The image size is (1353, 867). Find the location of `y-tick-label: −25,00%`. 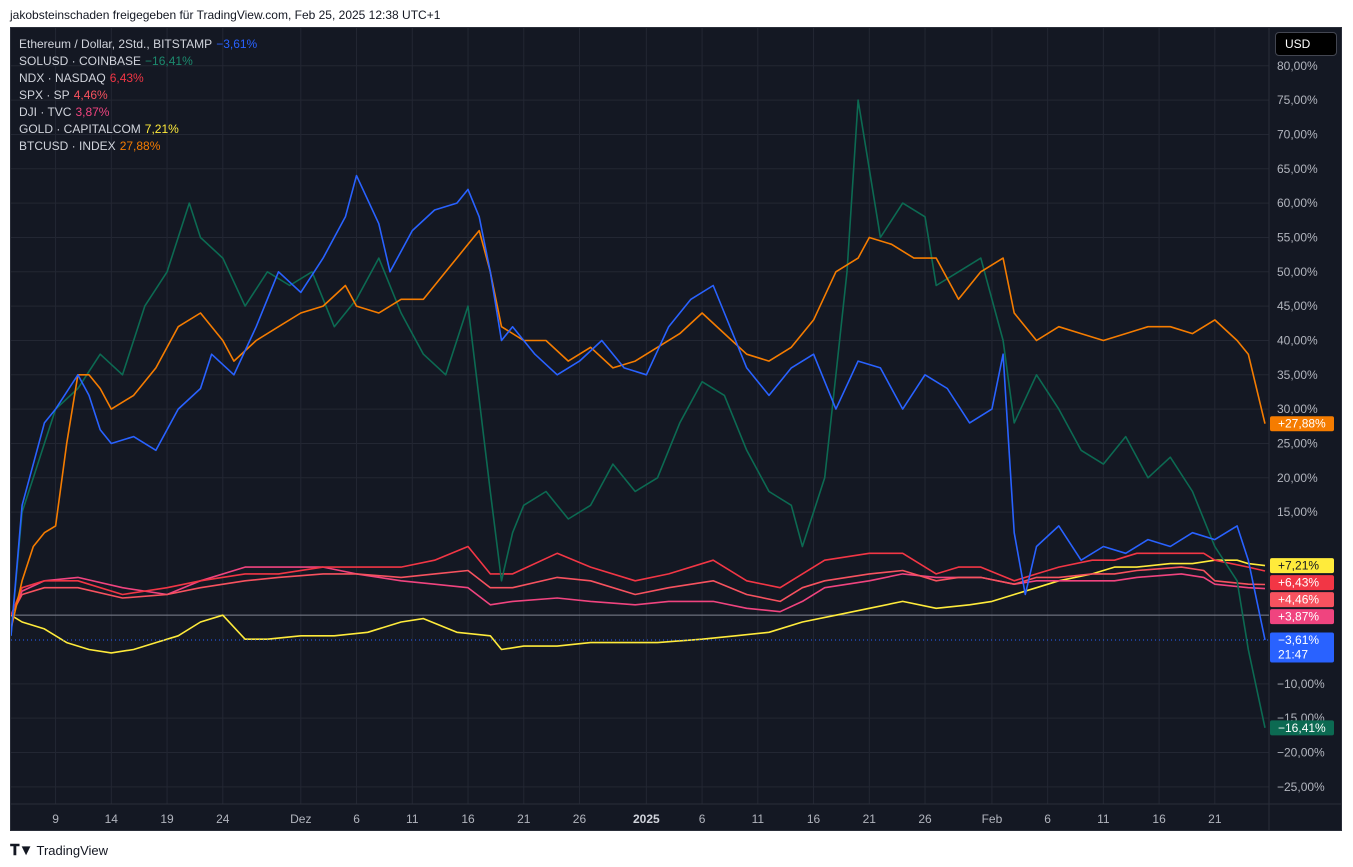

y-tick-label: −25,00% is located at coordinates (1301, 787).